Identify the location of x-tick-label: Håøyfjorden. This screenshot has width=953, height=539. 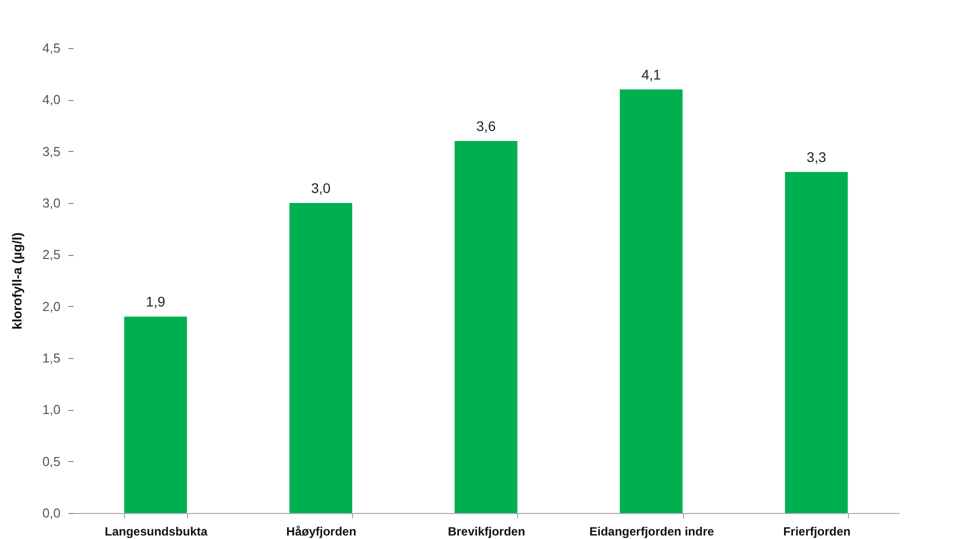
(321, 531).